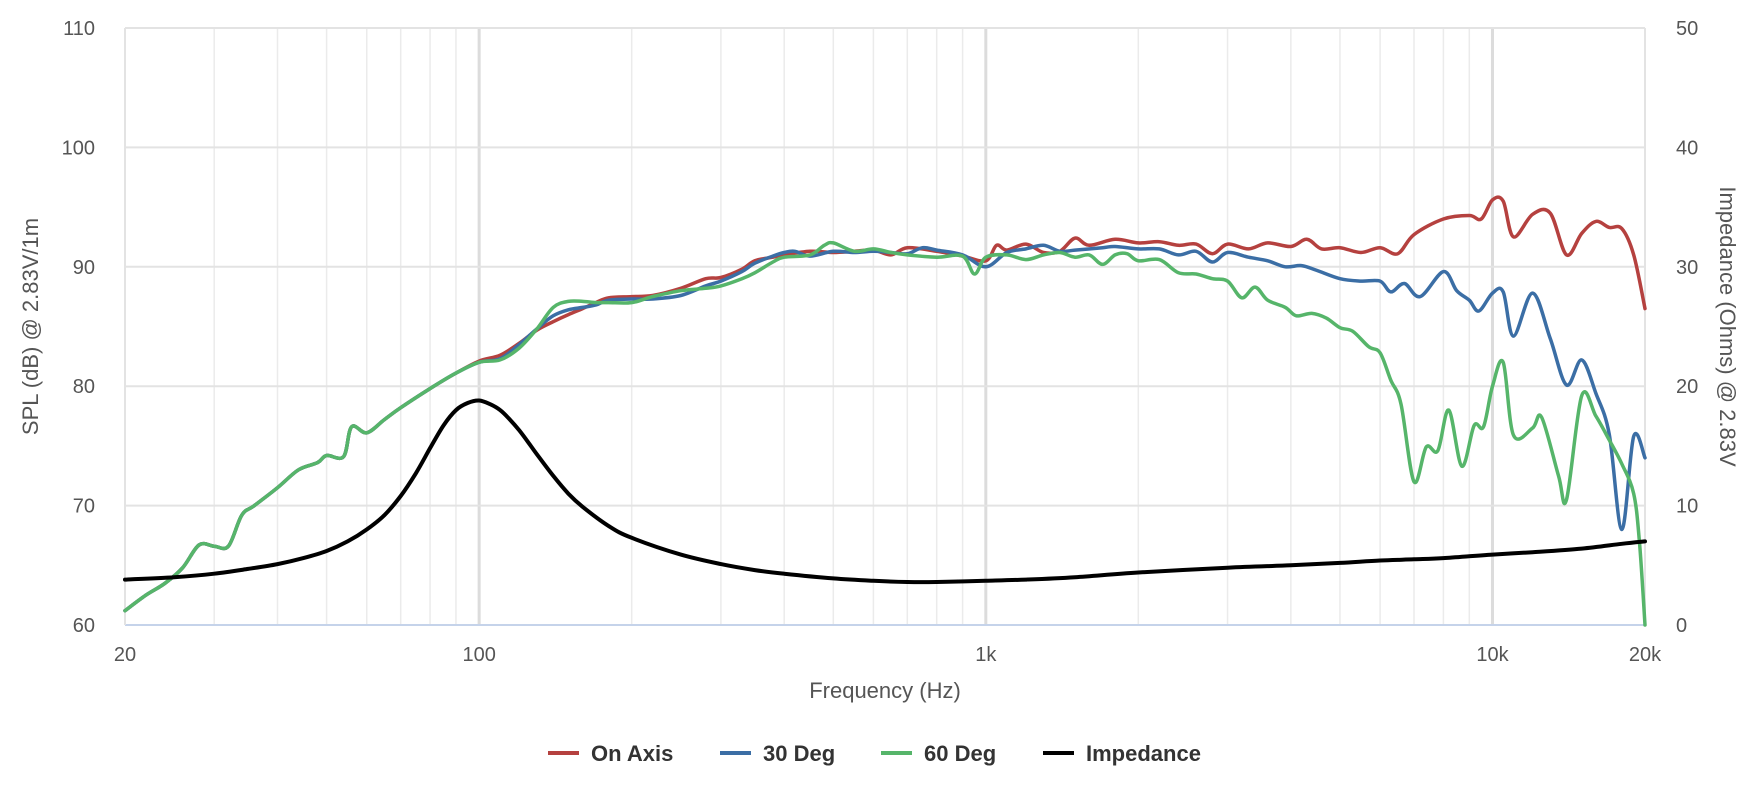  I want to click on y2-tick-label: 50, so click(1687, 29).